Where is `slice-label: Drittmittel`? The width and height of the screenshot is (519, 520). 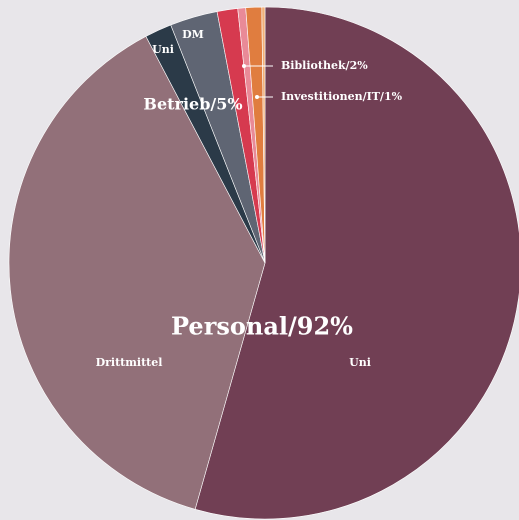 slice-label: Drittmittel is located at coordinates (129, 362).